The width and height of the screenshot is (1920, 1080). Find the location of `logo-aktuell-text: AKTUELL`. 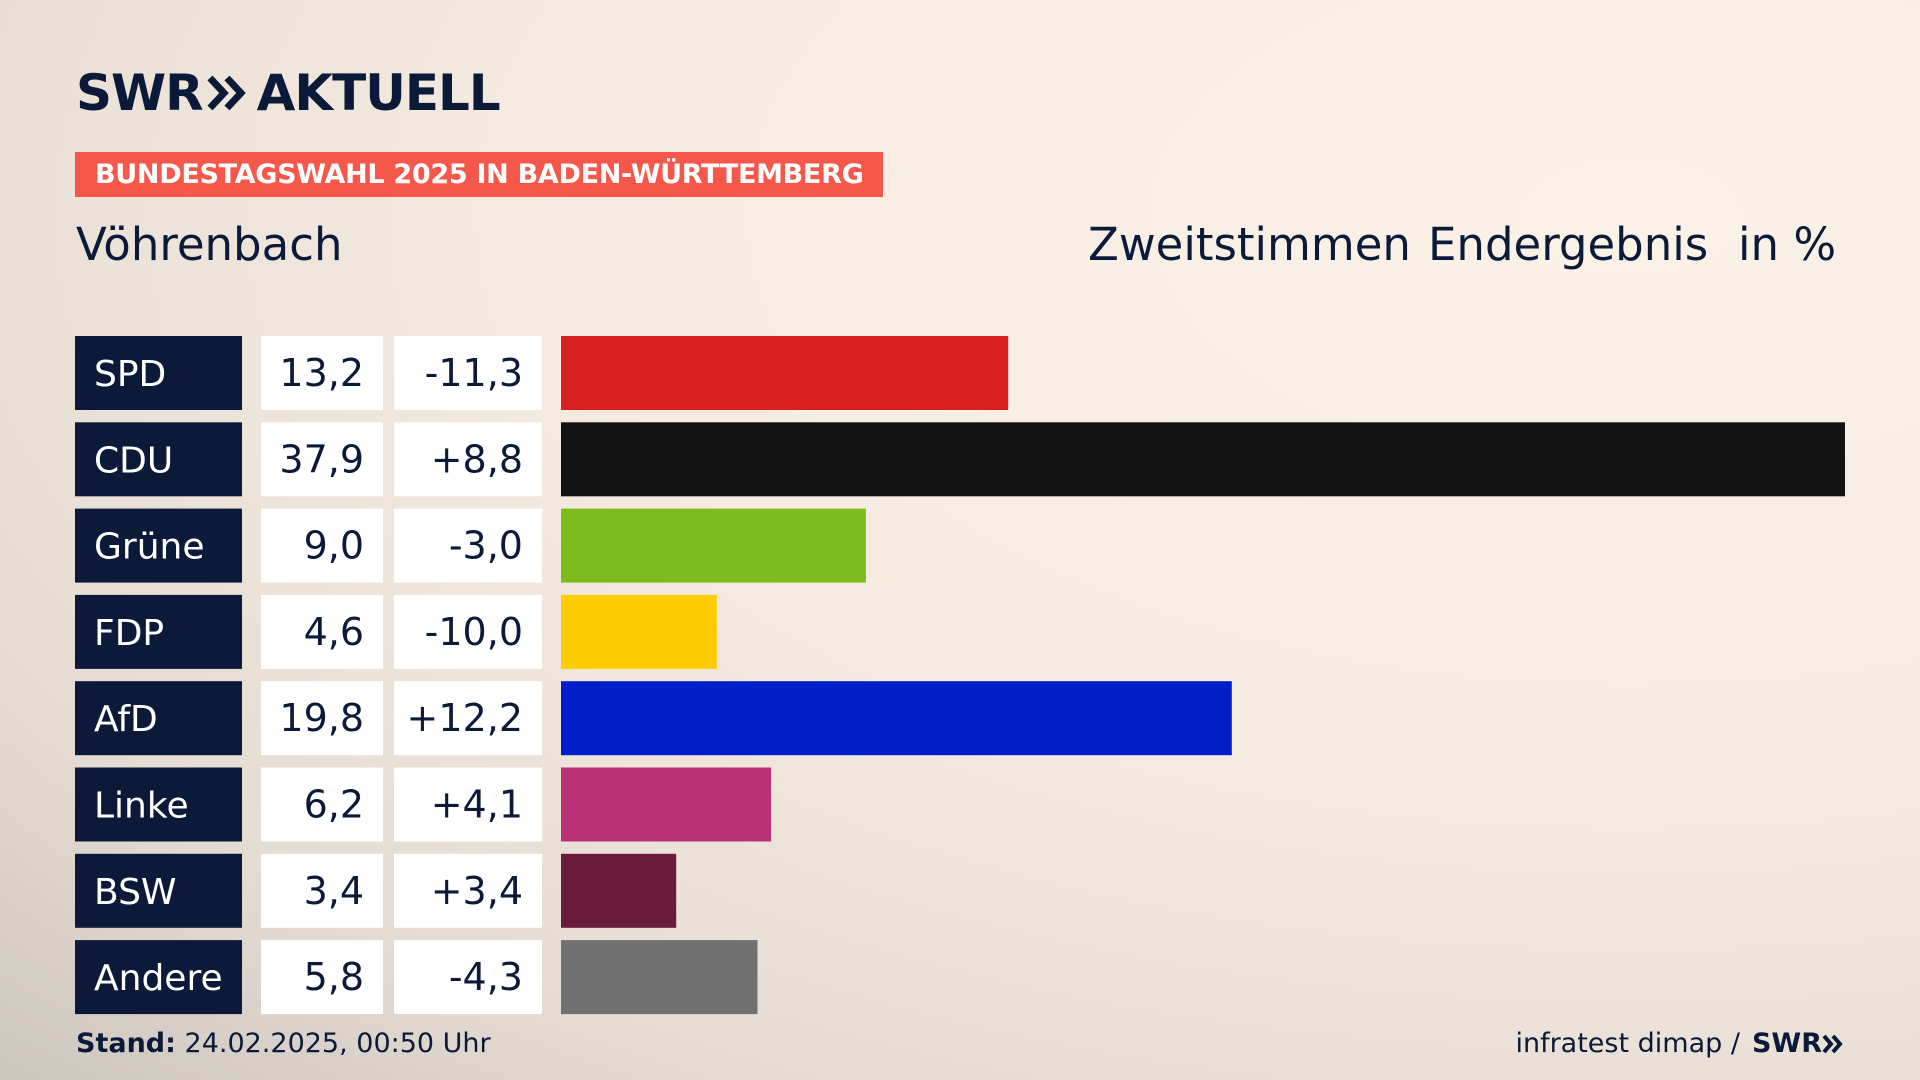

logo-aktuell-text: AKTUELL is located at coordinates (378, 93).